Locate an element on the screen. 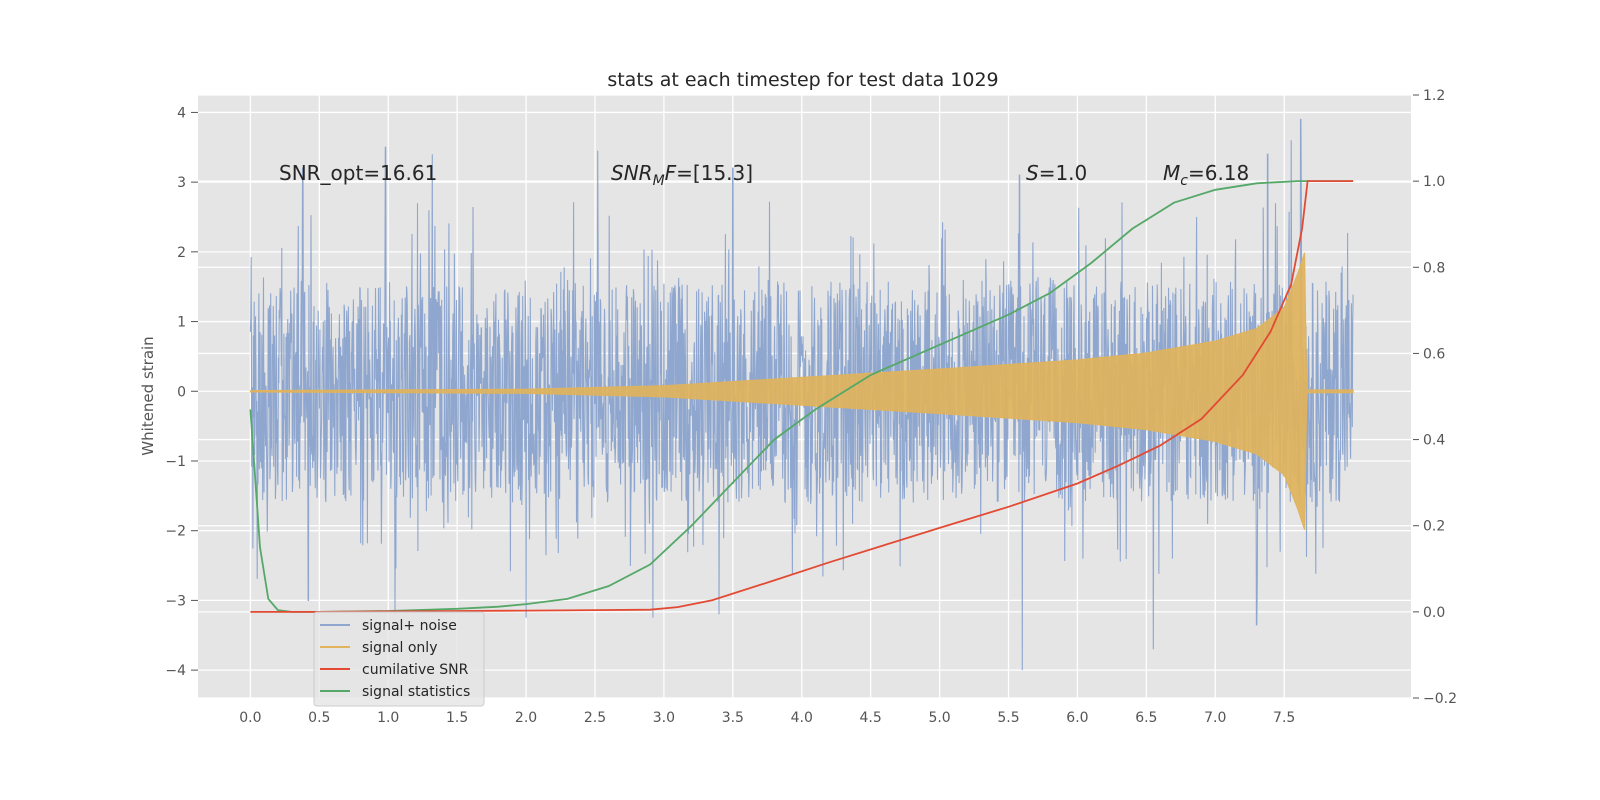 This screenshot has width=1600, height=800. x-tick-label: 6.5 is located at coordinates (1146, 718).